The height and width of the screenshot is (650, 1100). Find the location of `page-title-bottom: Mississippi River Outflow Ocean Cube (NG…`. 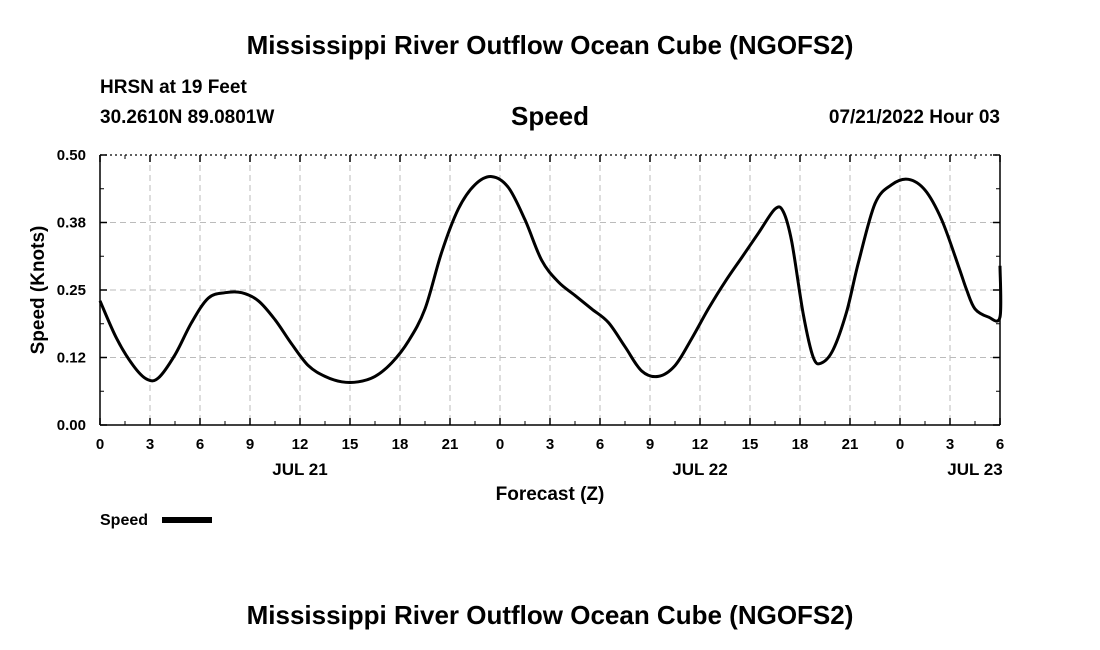

page-title-bottom: Mississippi River Outflow Ocean Cube (NG… is located at coordinates (550, 615).